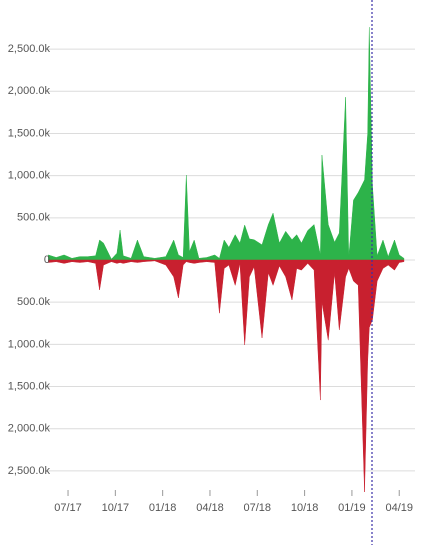 Image resolution: width=422 pixels, height=545 pixels. Describe the element at coordinates (210, 508) in the screenshot. I see `x-tick-label: 04/18` at that location.